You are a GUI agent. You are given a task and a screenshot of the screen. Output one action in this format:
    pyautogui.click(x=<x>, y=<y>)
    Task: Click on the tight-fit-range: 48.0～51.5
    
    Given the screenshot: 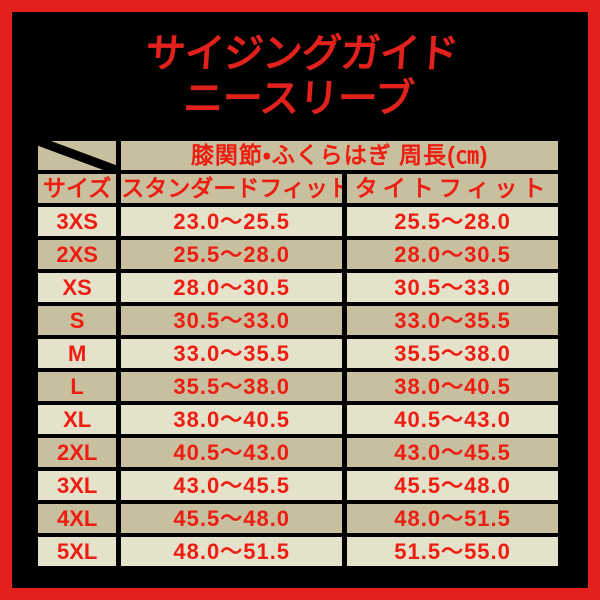 What is the action you would take?
    pyautogui.click(x=452, y=518)
    